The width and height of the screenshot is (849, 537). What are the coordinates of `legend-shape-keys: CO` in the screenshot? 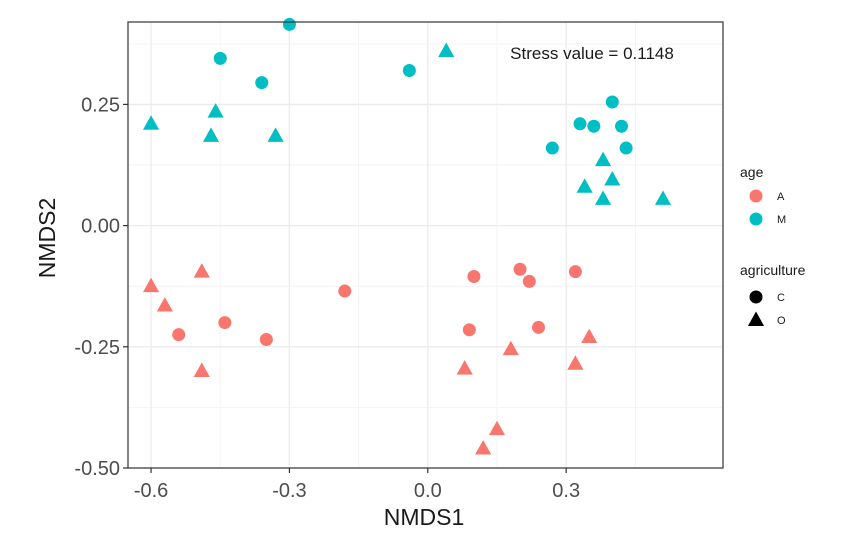 It's located at (766, 308).